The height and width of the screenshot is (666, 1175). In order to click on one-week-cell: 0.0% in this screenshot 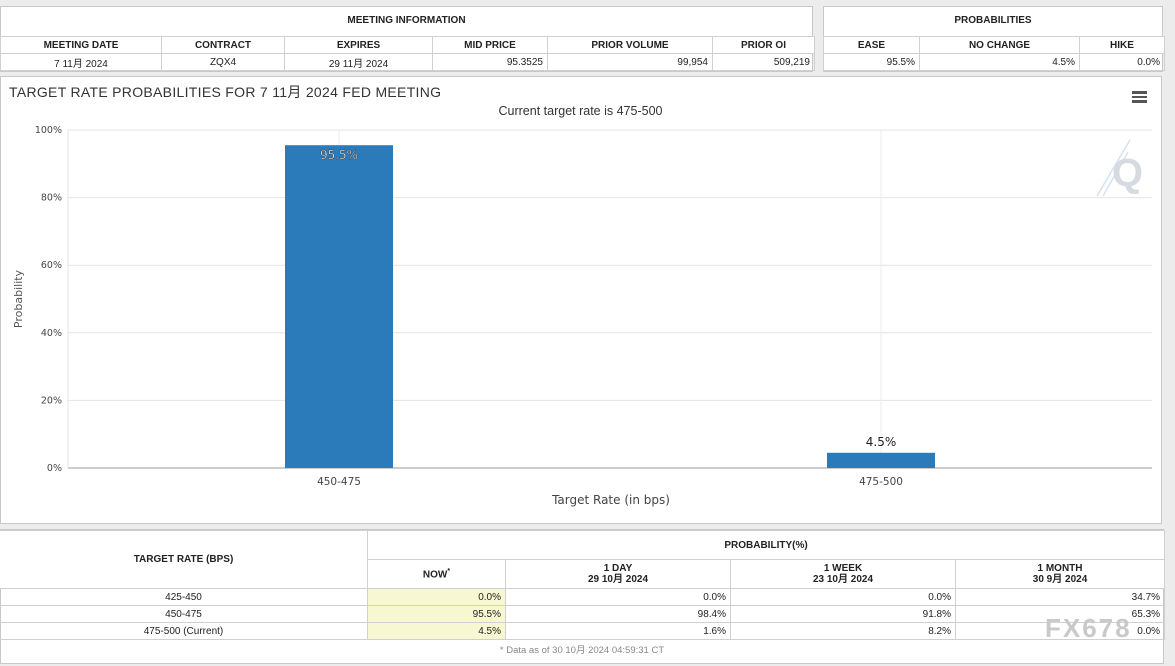, I will do `click(843, 597)`.